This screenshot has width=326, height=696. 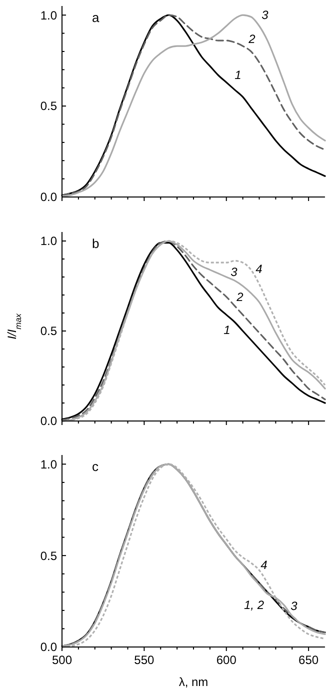 I want to click on chart-title: b, so click(x=96, y=243).